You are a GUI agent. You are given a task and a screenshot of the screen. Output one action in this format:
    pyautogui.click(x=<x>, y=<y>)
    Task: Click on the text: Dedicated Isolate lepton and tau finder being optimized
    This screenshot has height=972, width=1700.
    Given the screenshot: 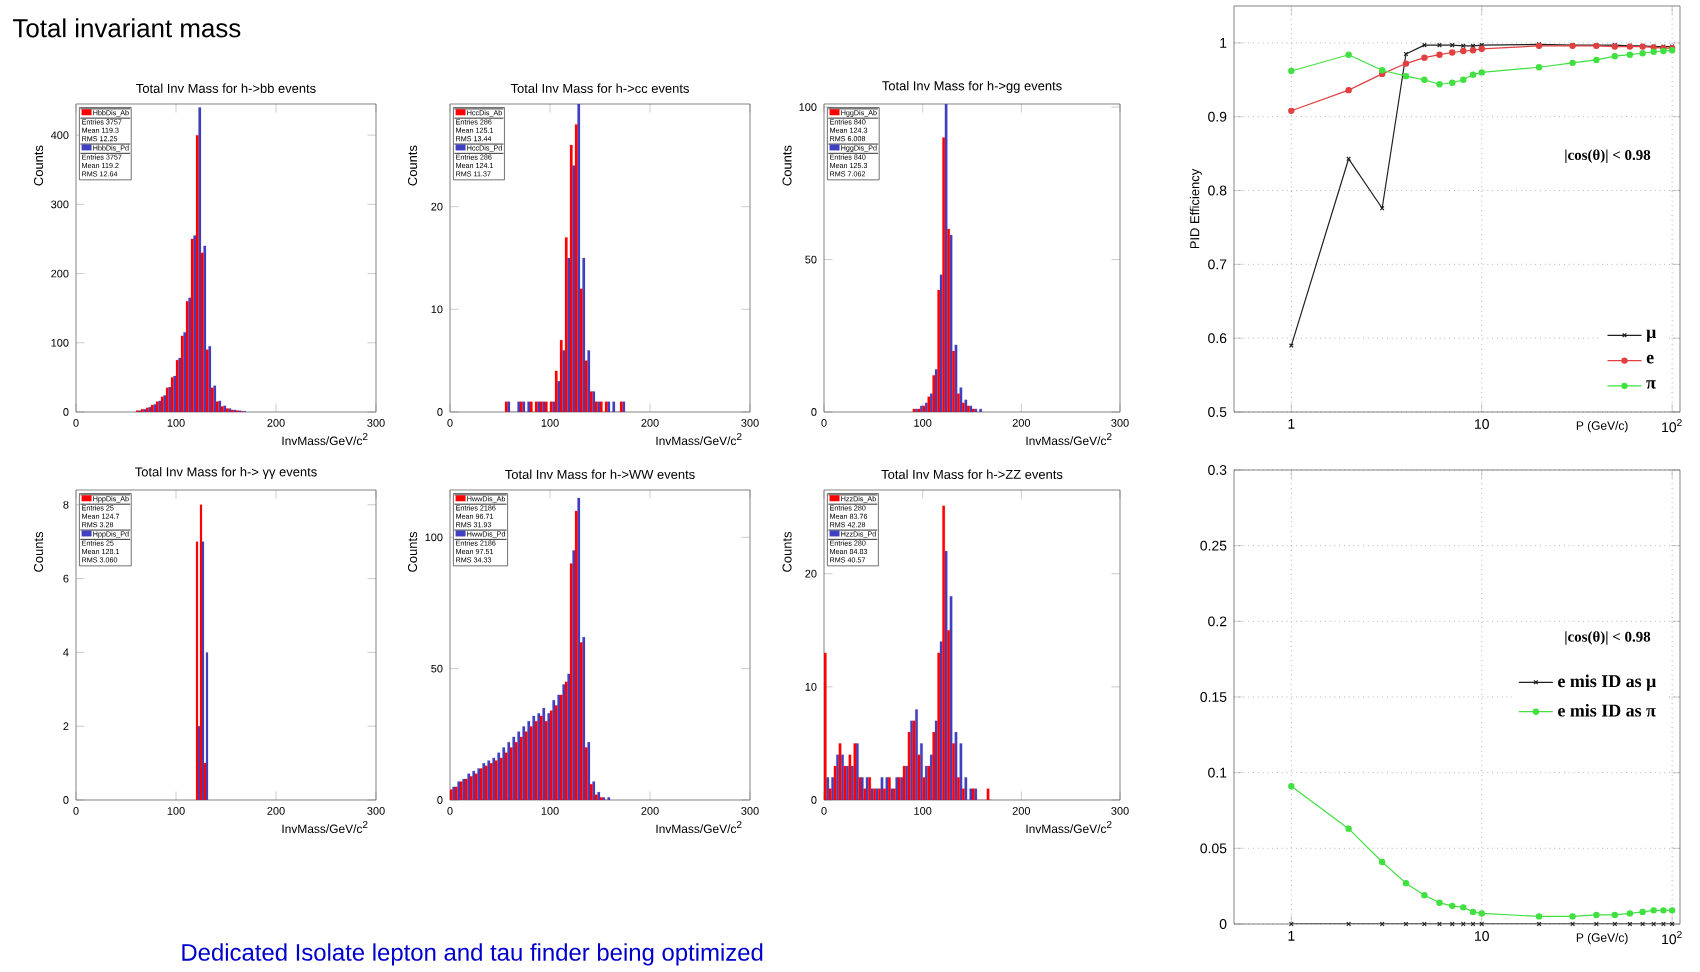 What is the action you would take?
    pyautogui.click(x=472, y=954)
    